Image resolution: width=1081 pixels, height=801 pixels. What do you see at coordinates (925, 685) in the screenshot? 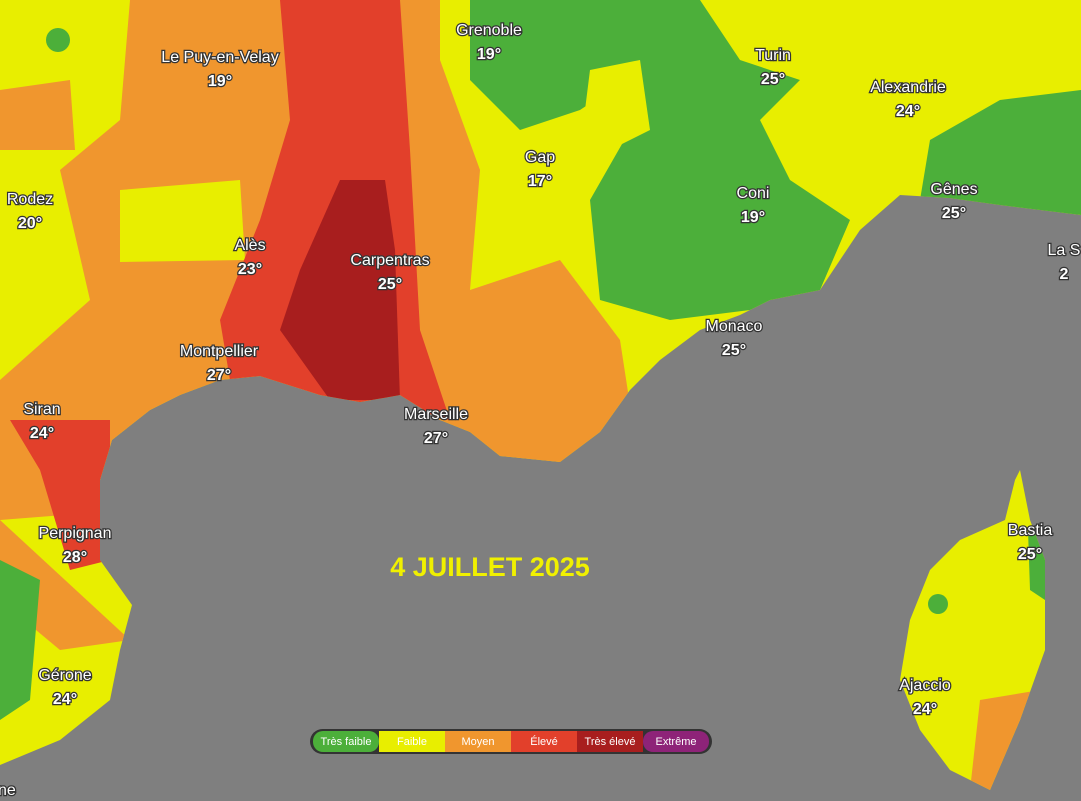
I see `city-name: Ajaccio` at bounding box center [925, 685].